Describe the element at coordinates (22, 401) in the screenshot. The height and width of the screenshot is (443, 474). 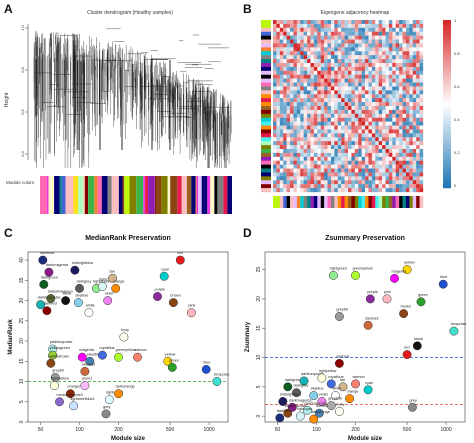
I see `y-tick-label: 5` at that location.